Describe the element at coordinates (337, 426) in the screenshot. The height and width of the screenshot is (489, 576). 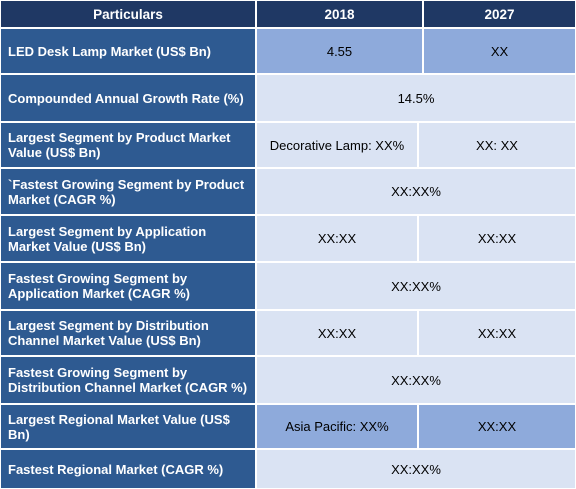
I see `cell-largest-regional-market-2018: Asia Pacific: XX%` at that location.